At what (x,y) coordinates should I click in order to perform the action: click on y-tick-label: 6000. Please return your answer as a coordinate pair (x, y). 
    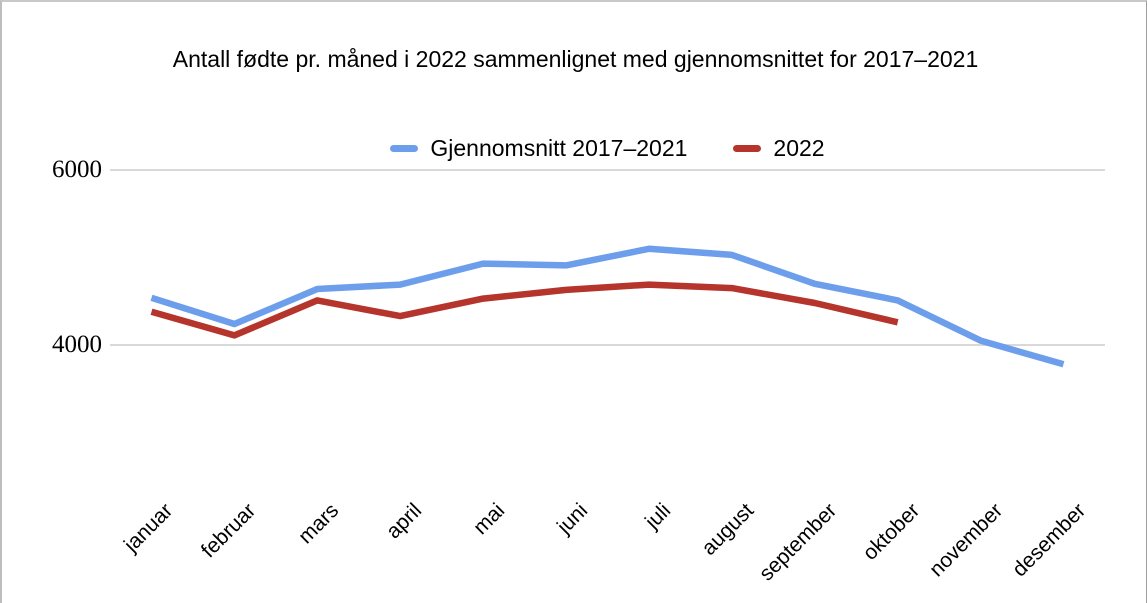
    Looking at the image, I should click on (77, 169).